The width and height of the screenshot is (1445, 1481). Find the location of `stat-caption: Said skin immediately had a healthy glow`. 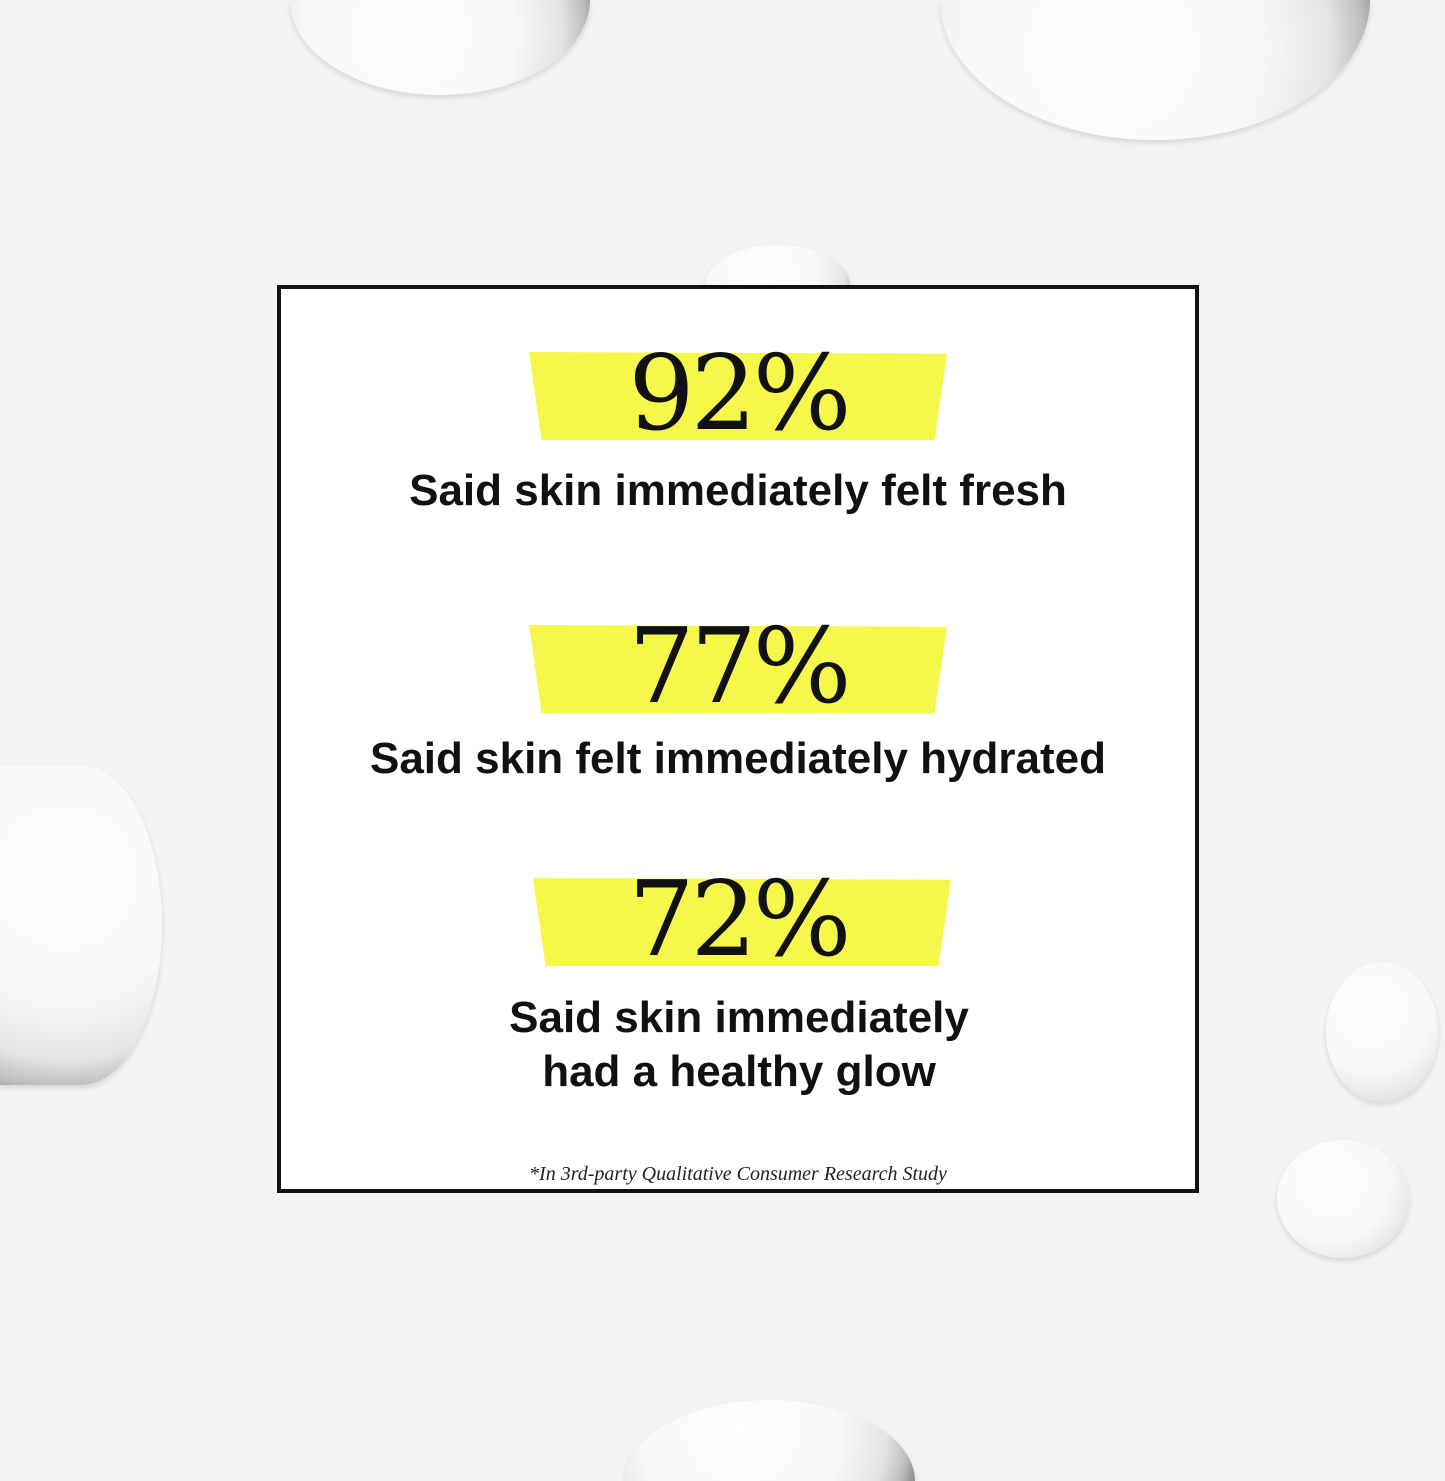

stat-caption: Said skin immediately had a healthy glow is located at coordinates (739, 1044).